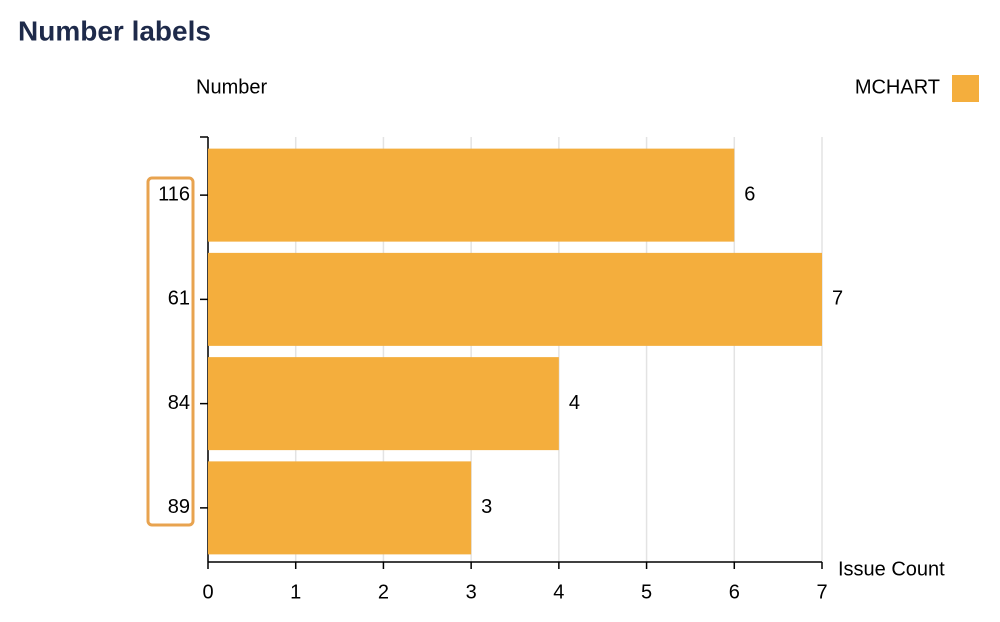 This screenshot has height=622, width=1000. What do you see at coordinates (179, 403) in the screenshot?
I see `y-tick-label: 84` at bounding box center [179, 403].